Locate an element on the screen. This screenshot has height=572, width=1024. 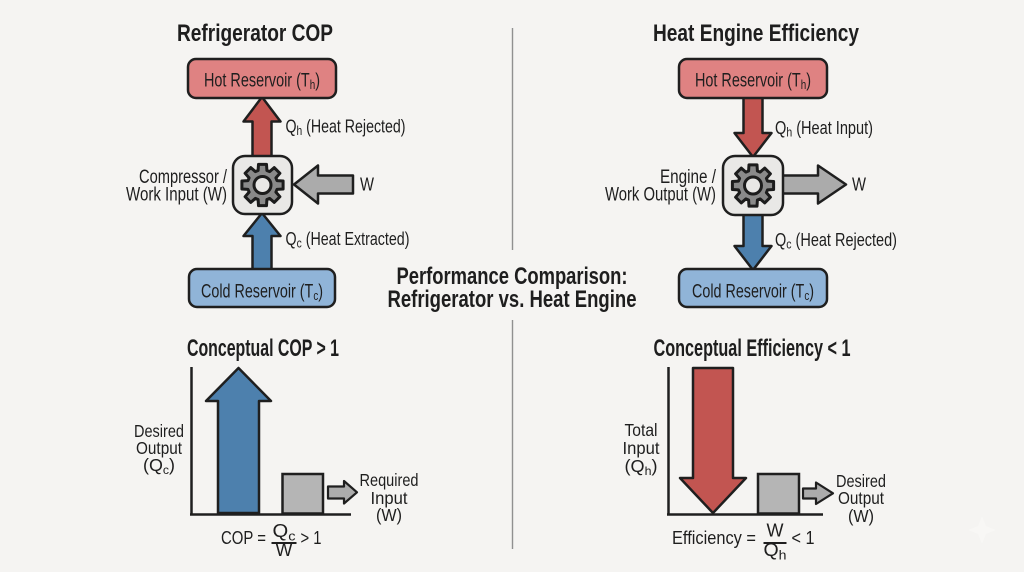
svg-text: Heat Engine Efficiency is located at coordinates (756, 33).